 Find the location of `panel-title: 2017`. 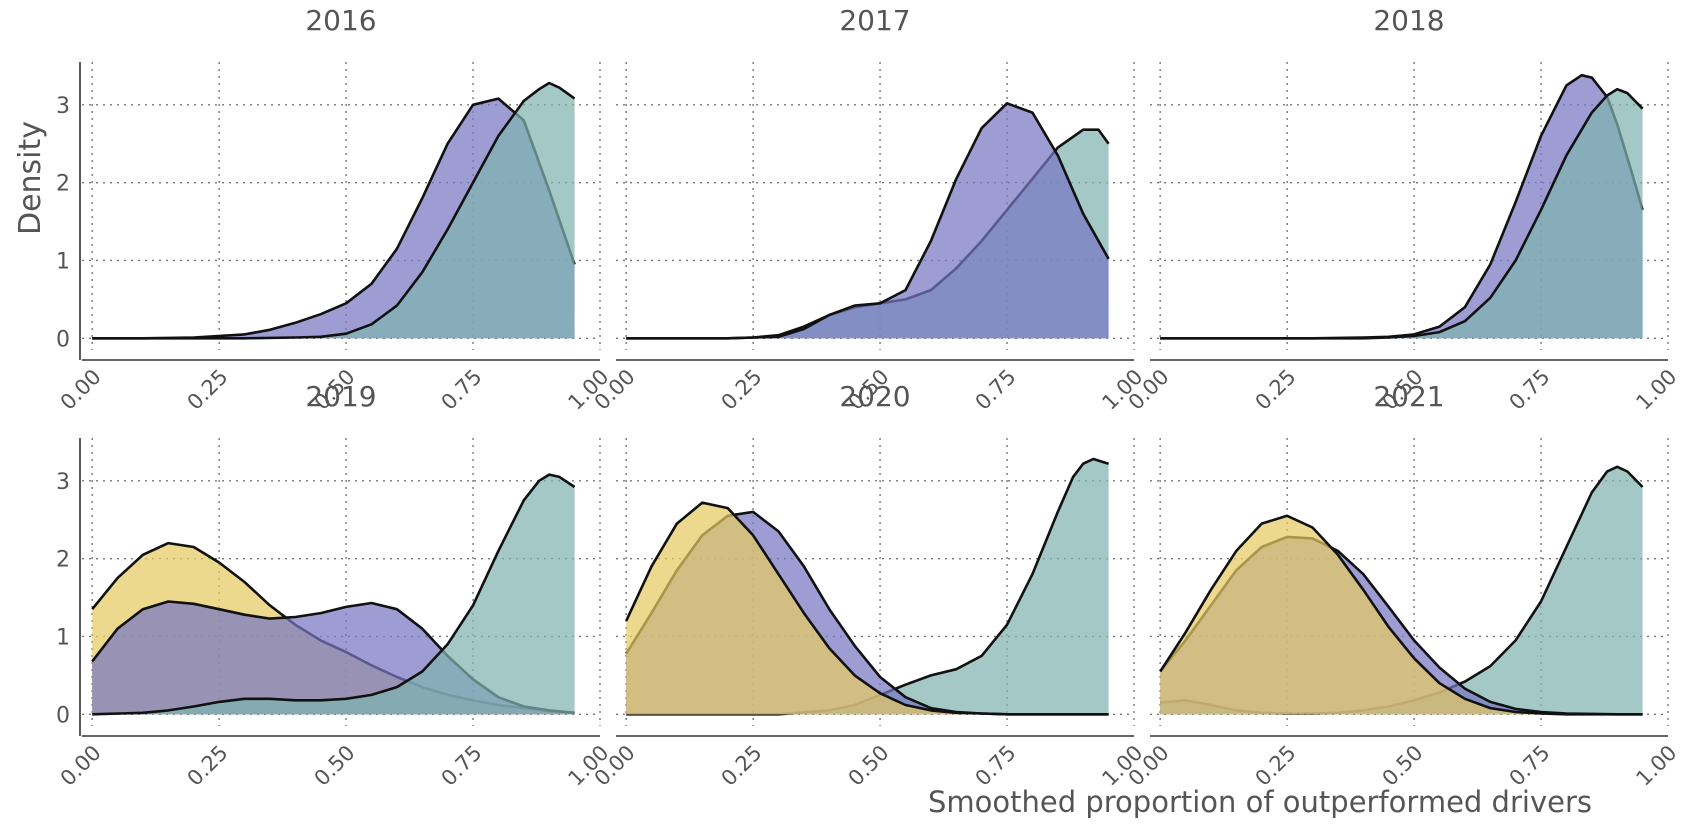

panel-title: 2017 is located at coordinates (874, 20).